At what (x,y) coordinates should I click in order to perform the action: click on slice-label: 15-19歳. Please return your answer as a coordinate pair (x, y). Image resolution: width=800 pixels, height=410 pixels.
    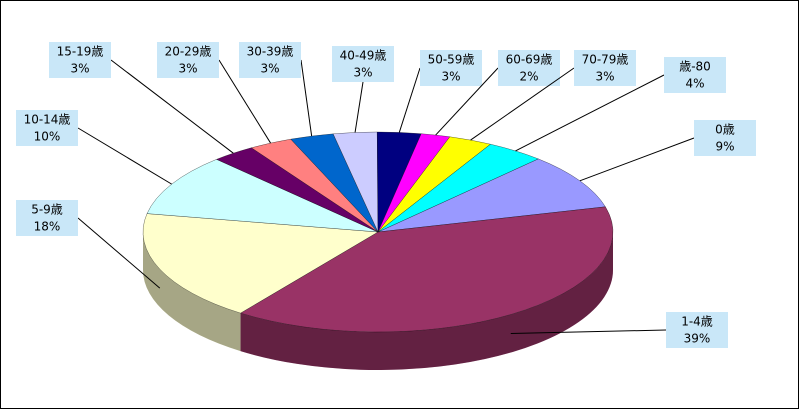
    Looking at the image, I should click on (80, 52).